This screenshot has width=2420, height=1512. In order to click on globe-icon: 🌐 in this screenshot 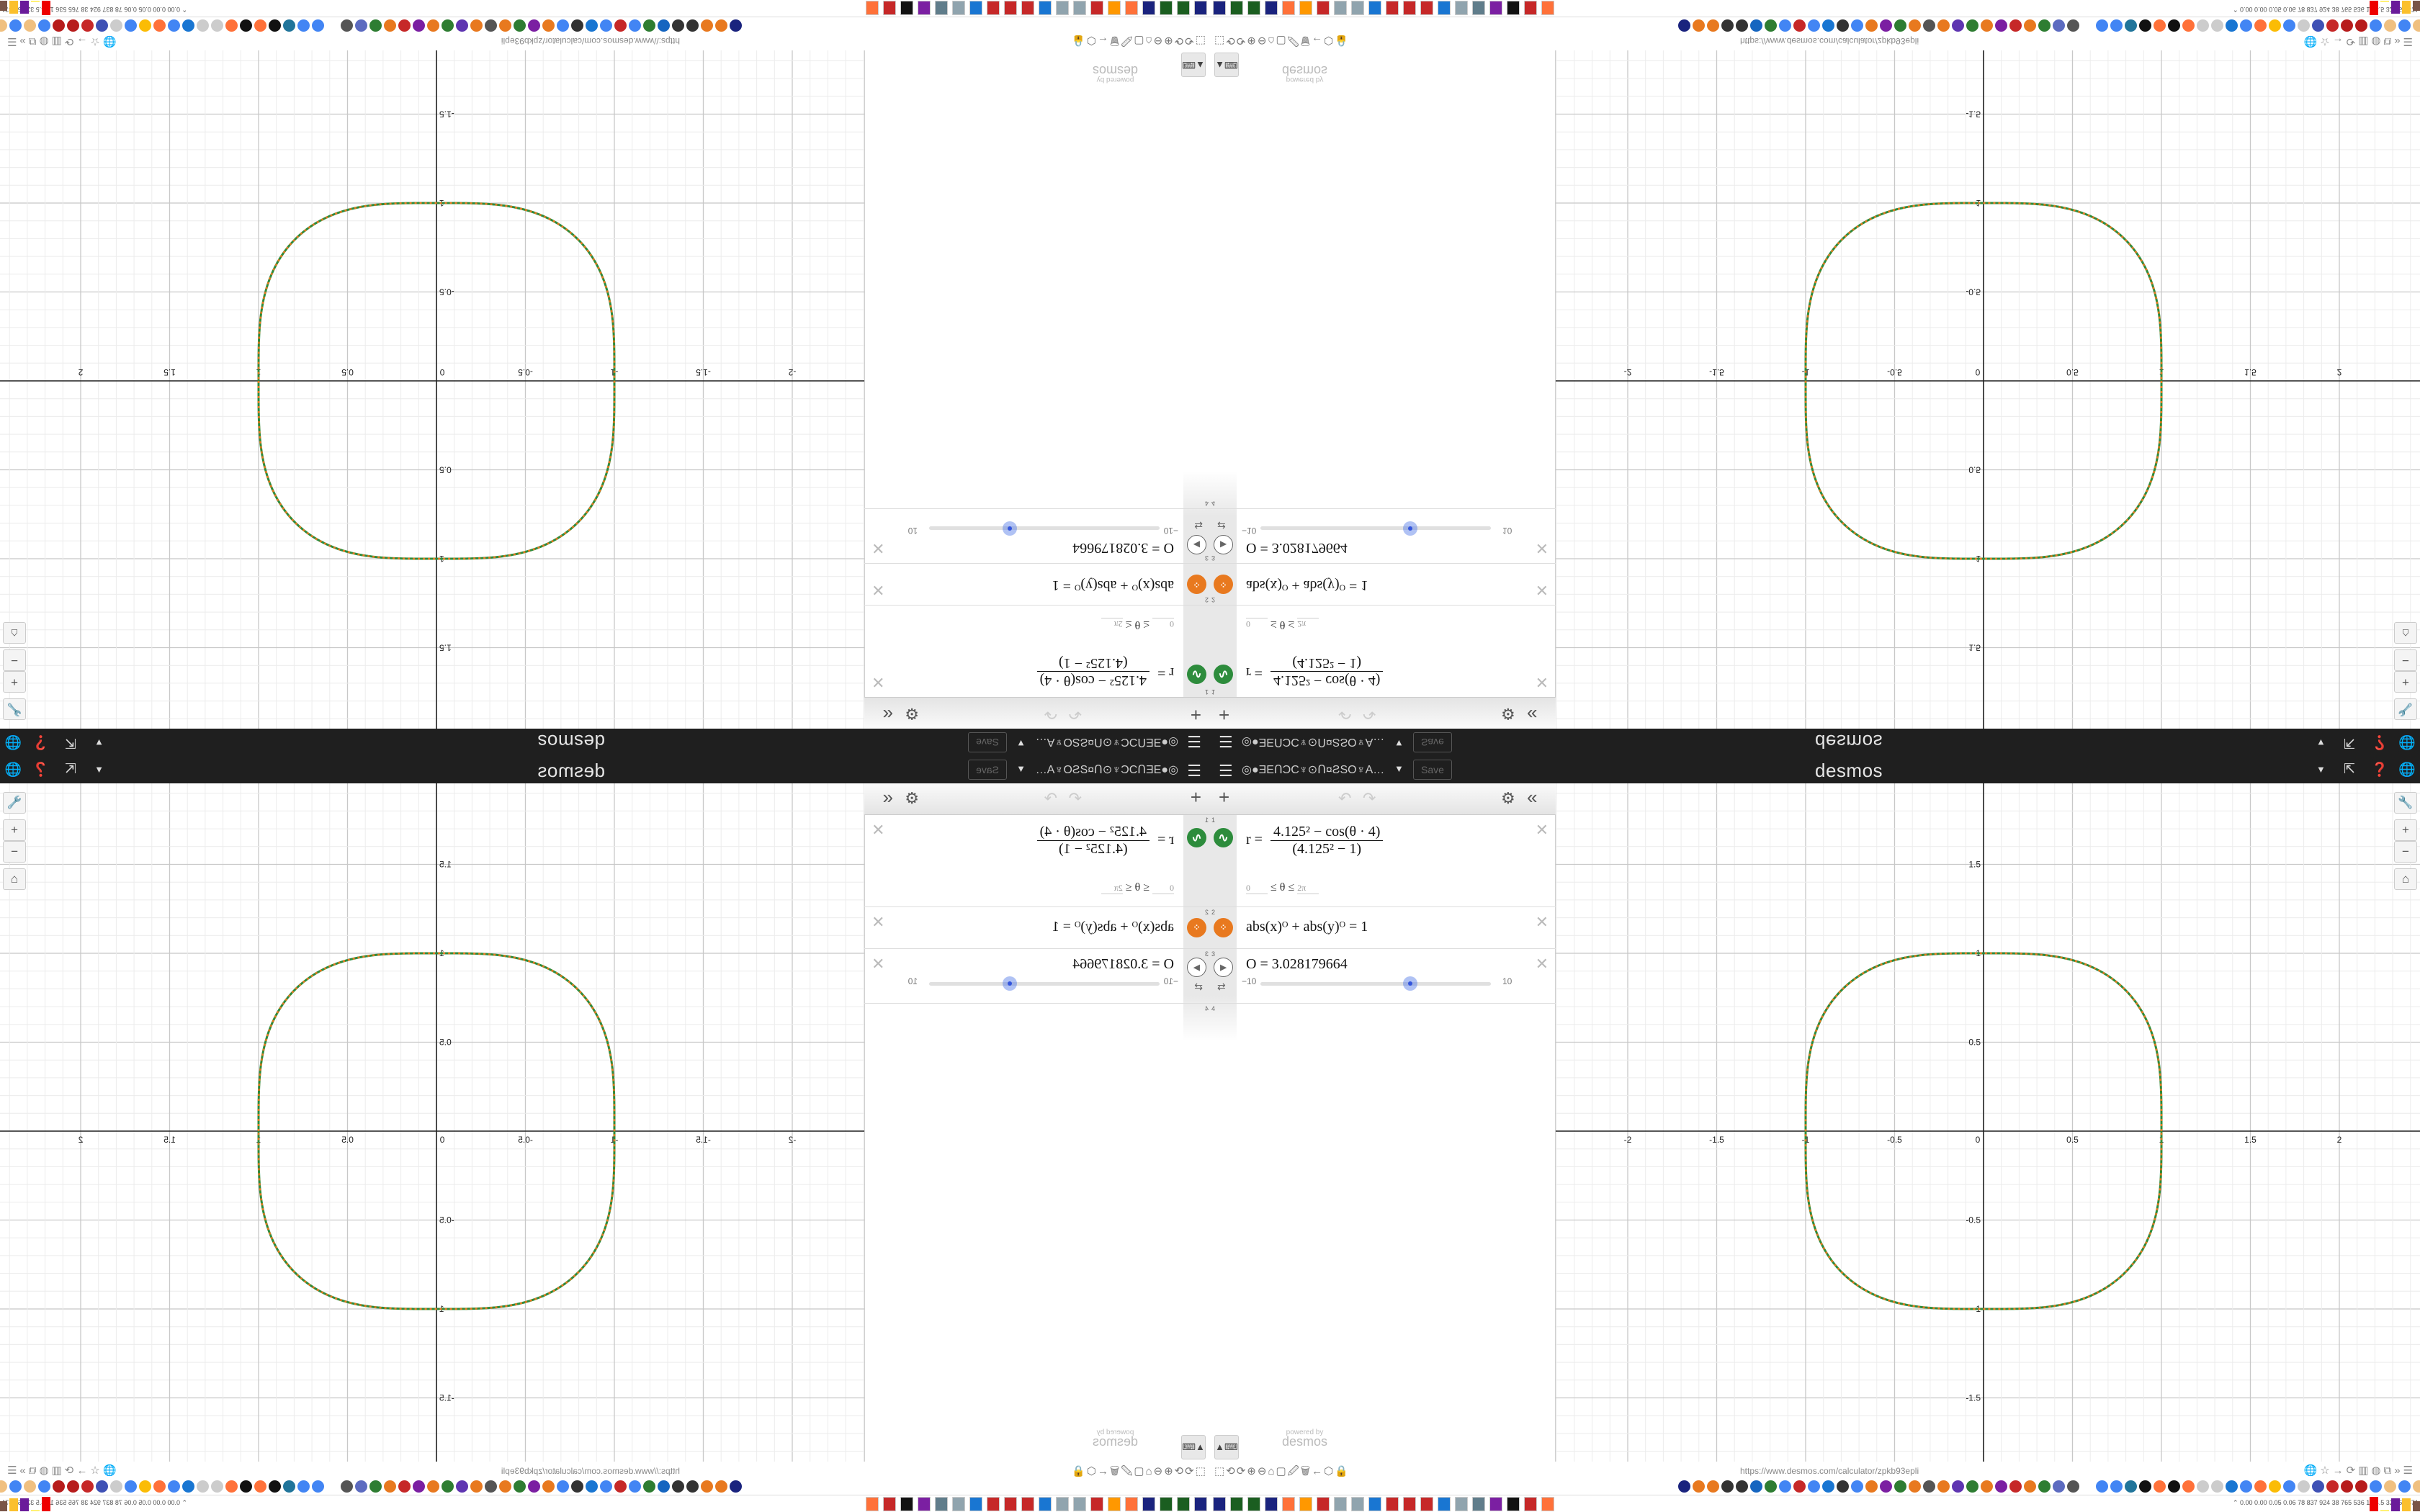, I will do `click(2407, 742)`.